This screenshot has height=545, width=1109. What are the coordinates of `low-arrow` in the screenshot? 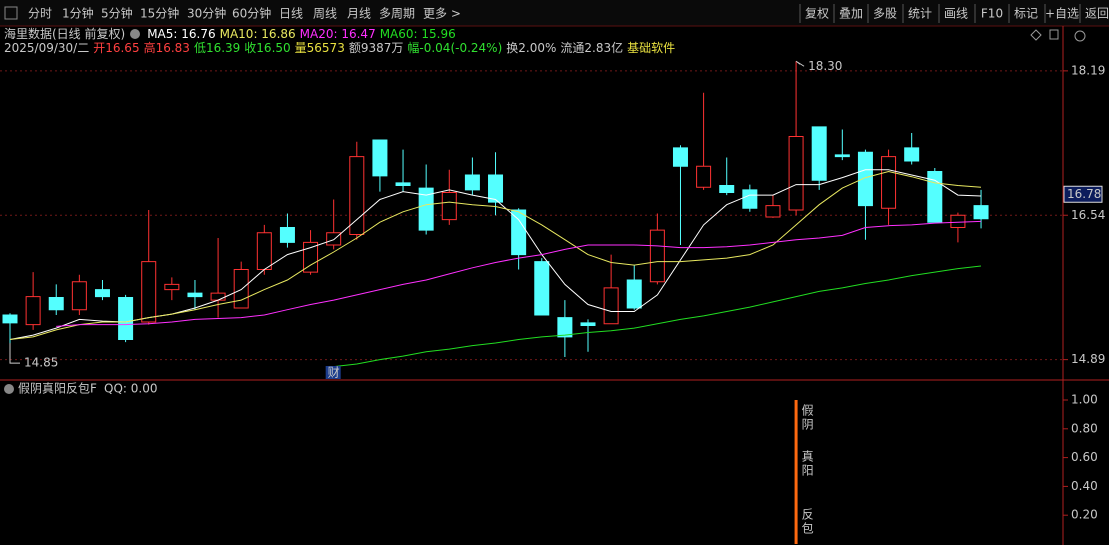 It's located at (14, 353).